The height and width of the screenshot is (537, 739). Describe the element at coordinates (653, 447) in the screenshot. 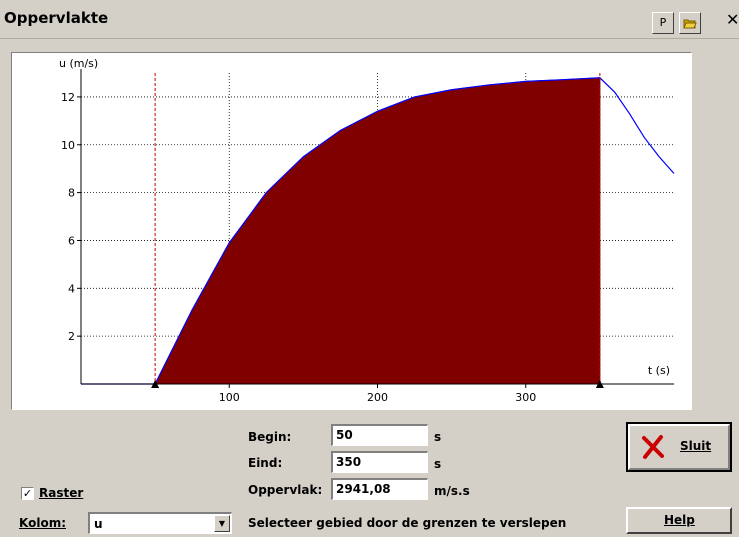

I see `cross-icon` at that location.